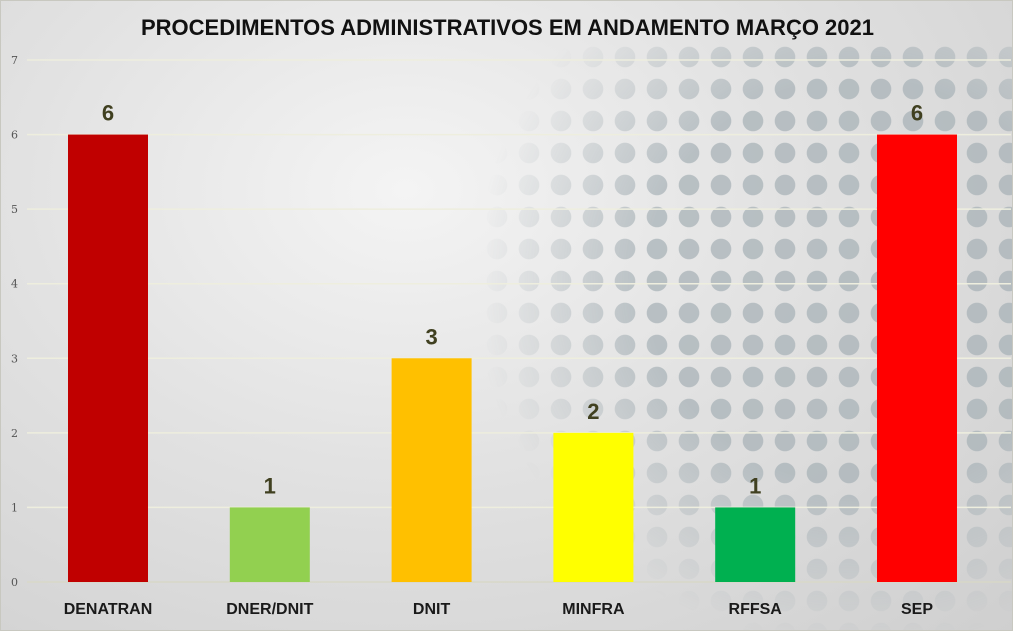  Describe the element at coordinates (593, 609) in the screenshot. I see `x-tick-label: MINFRA` at that location.